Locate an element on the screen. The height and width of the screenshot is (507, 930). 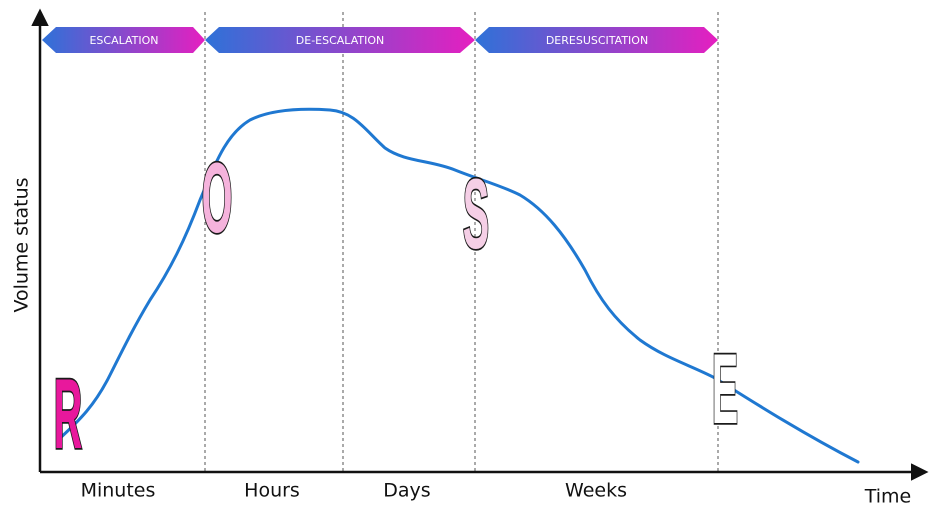
phase-label: ESCALATION is located at coordinates (123, 40).